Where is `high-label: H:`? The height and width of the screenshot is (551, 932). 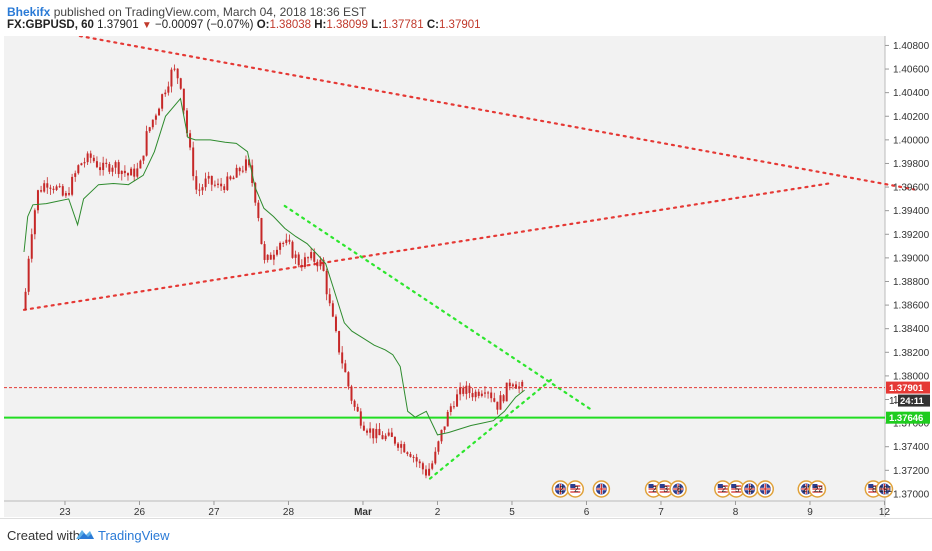 high-label: H: is located at coordinates (320, 25).